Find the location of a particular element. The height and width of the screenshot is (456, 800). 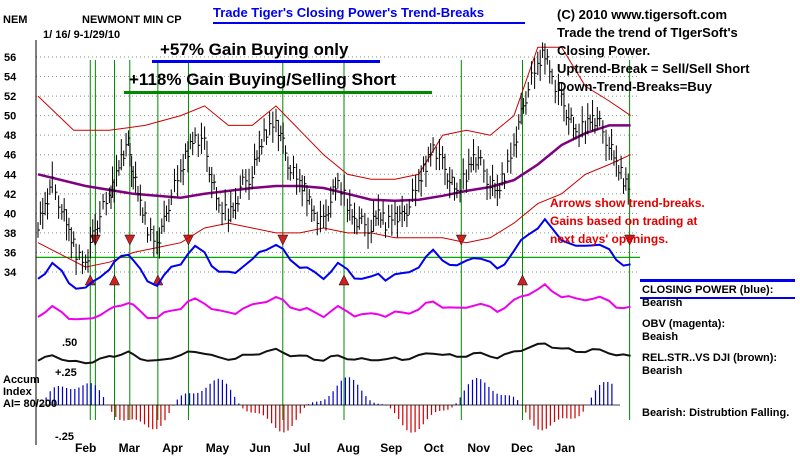

x-month-label: Jan is located at coordinates (565, 448).